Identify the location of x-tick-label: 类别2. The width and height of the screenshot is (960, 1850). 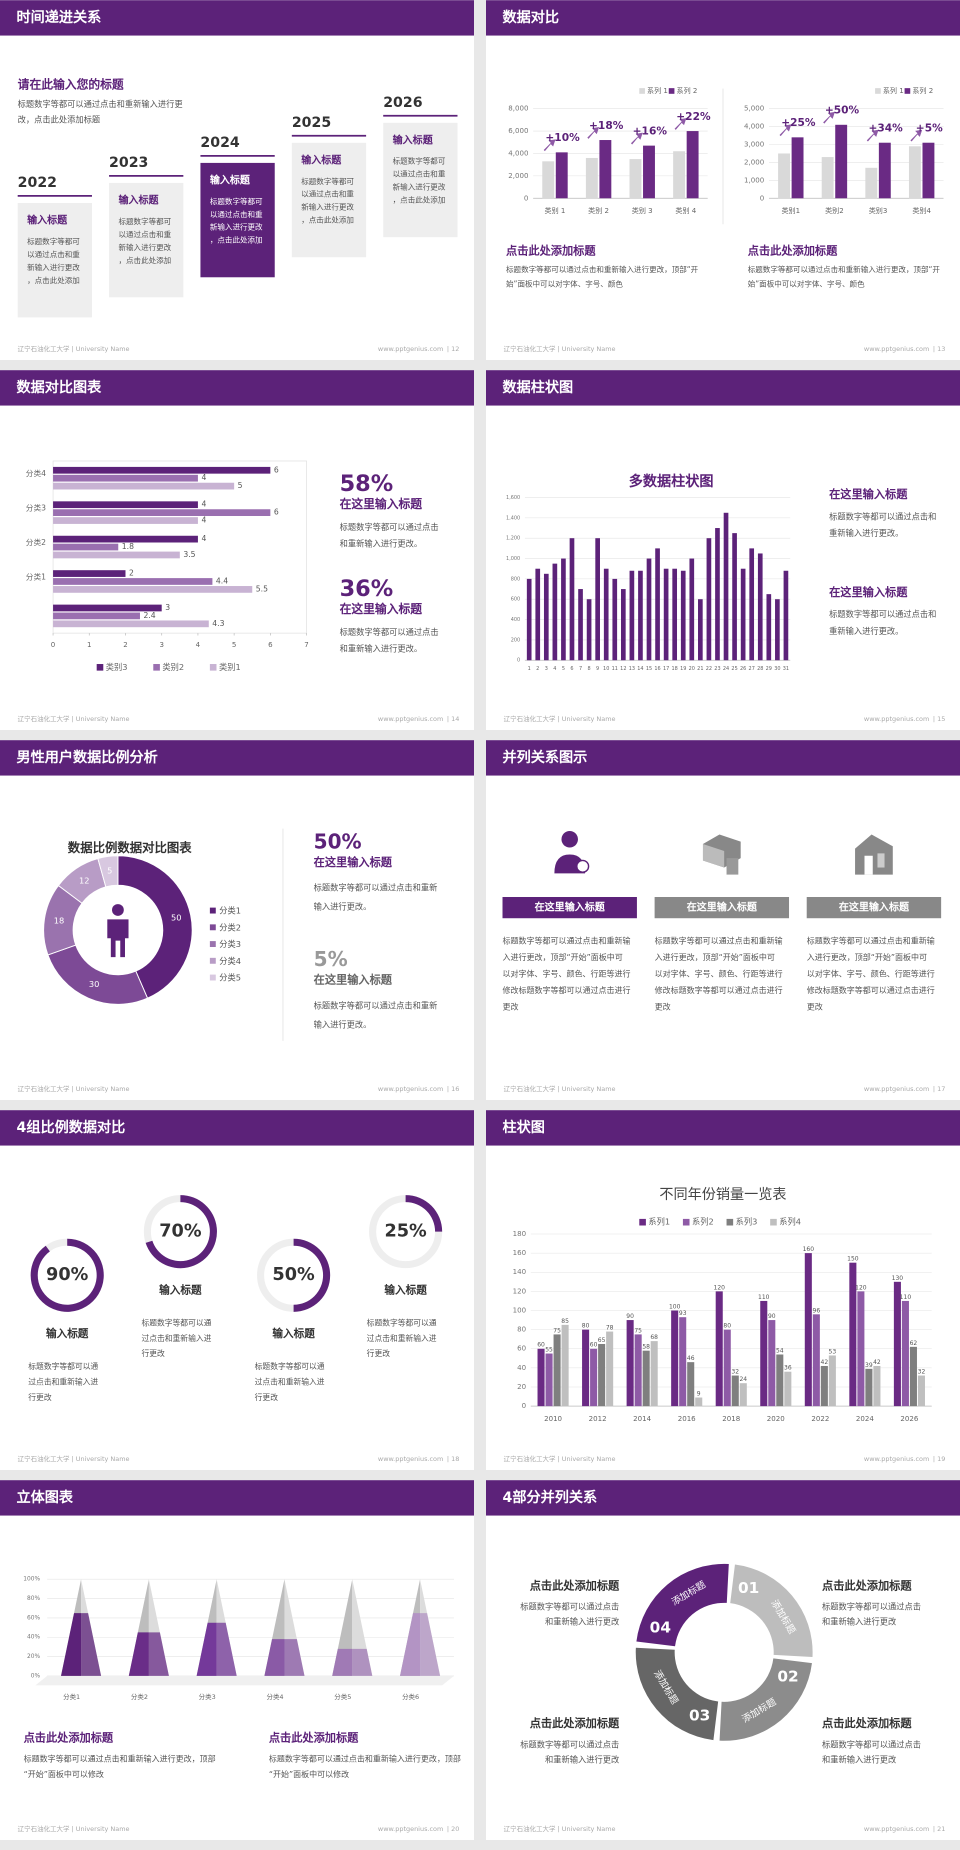
(834, 210).